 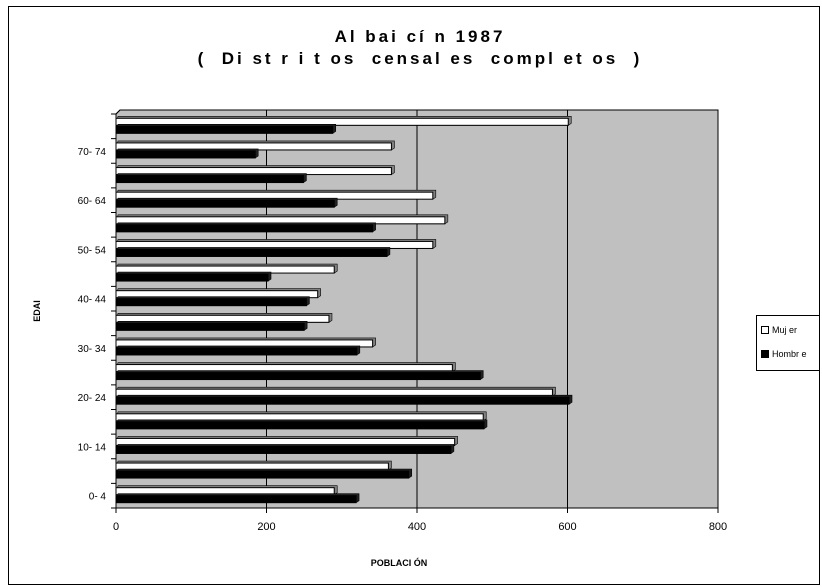 I want to click on x-axis-title: POBLACI ÓN, so click(x=399, y=562).